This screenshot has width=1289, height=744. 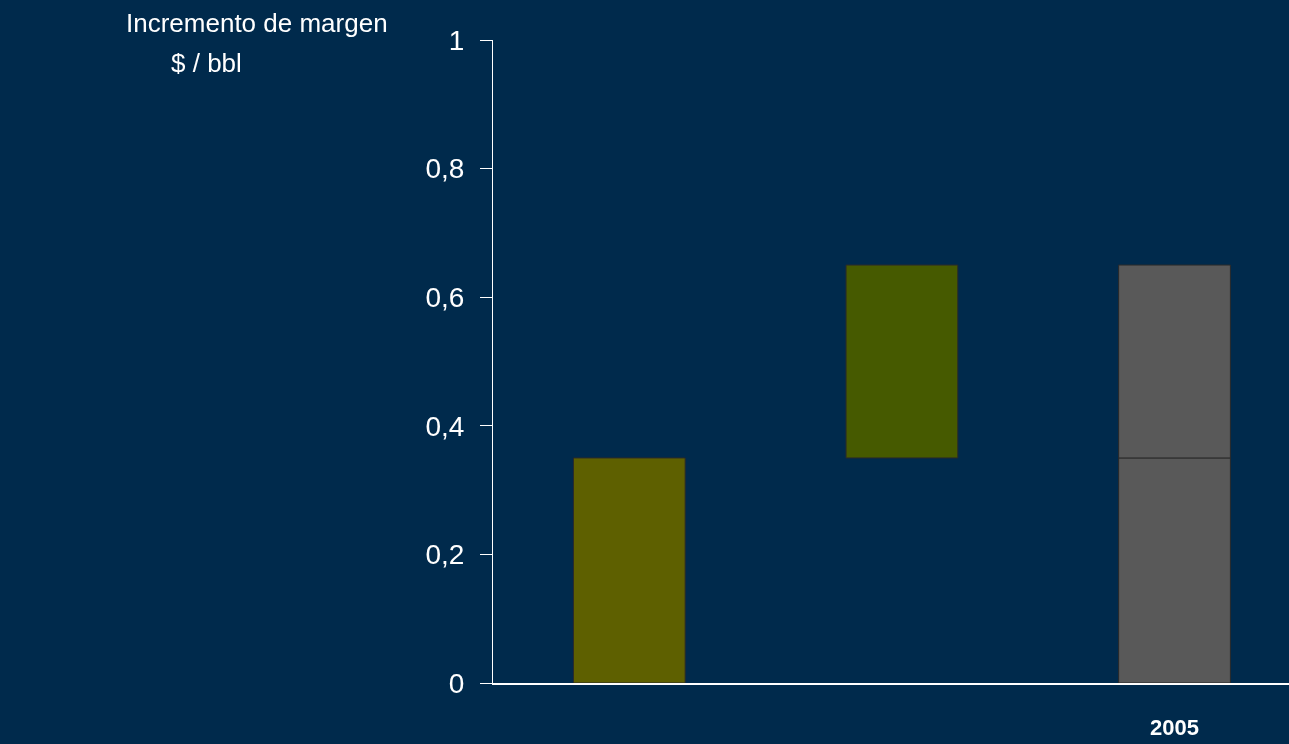 I want to click on y-tick-label: 1, so click(x=456, y=40).